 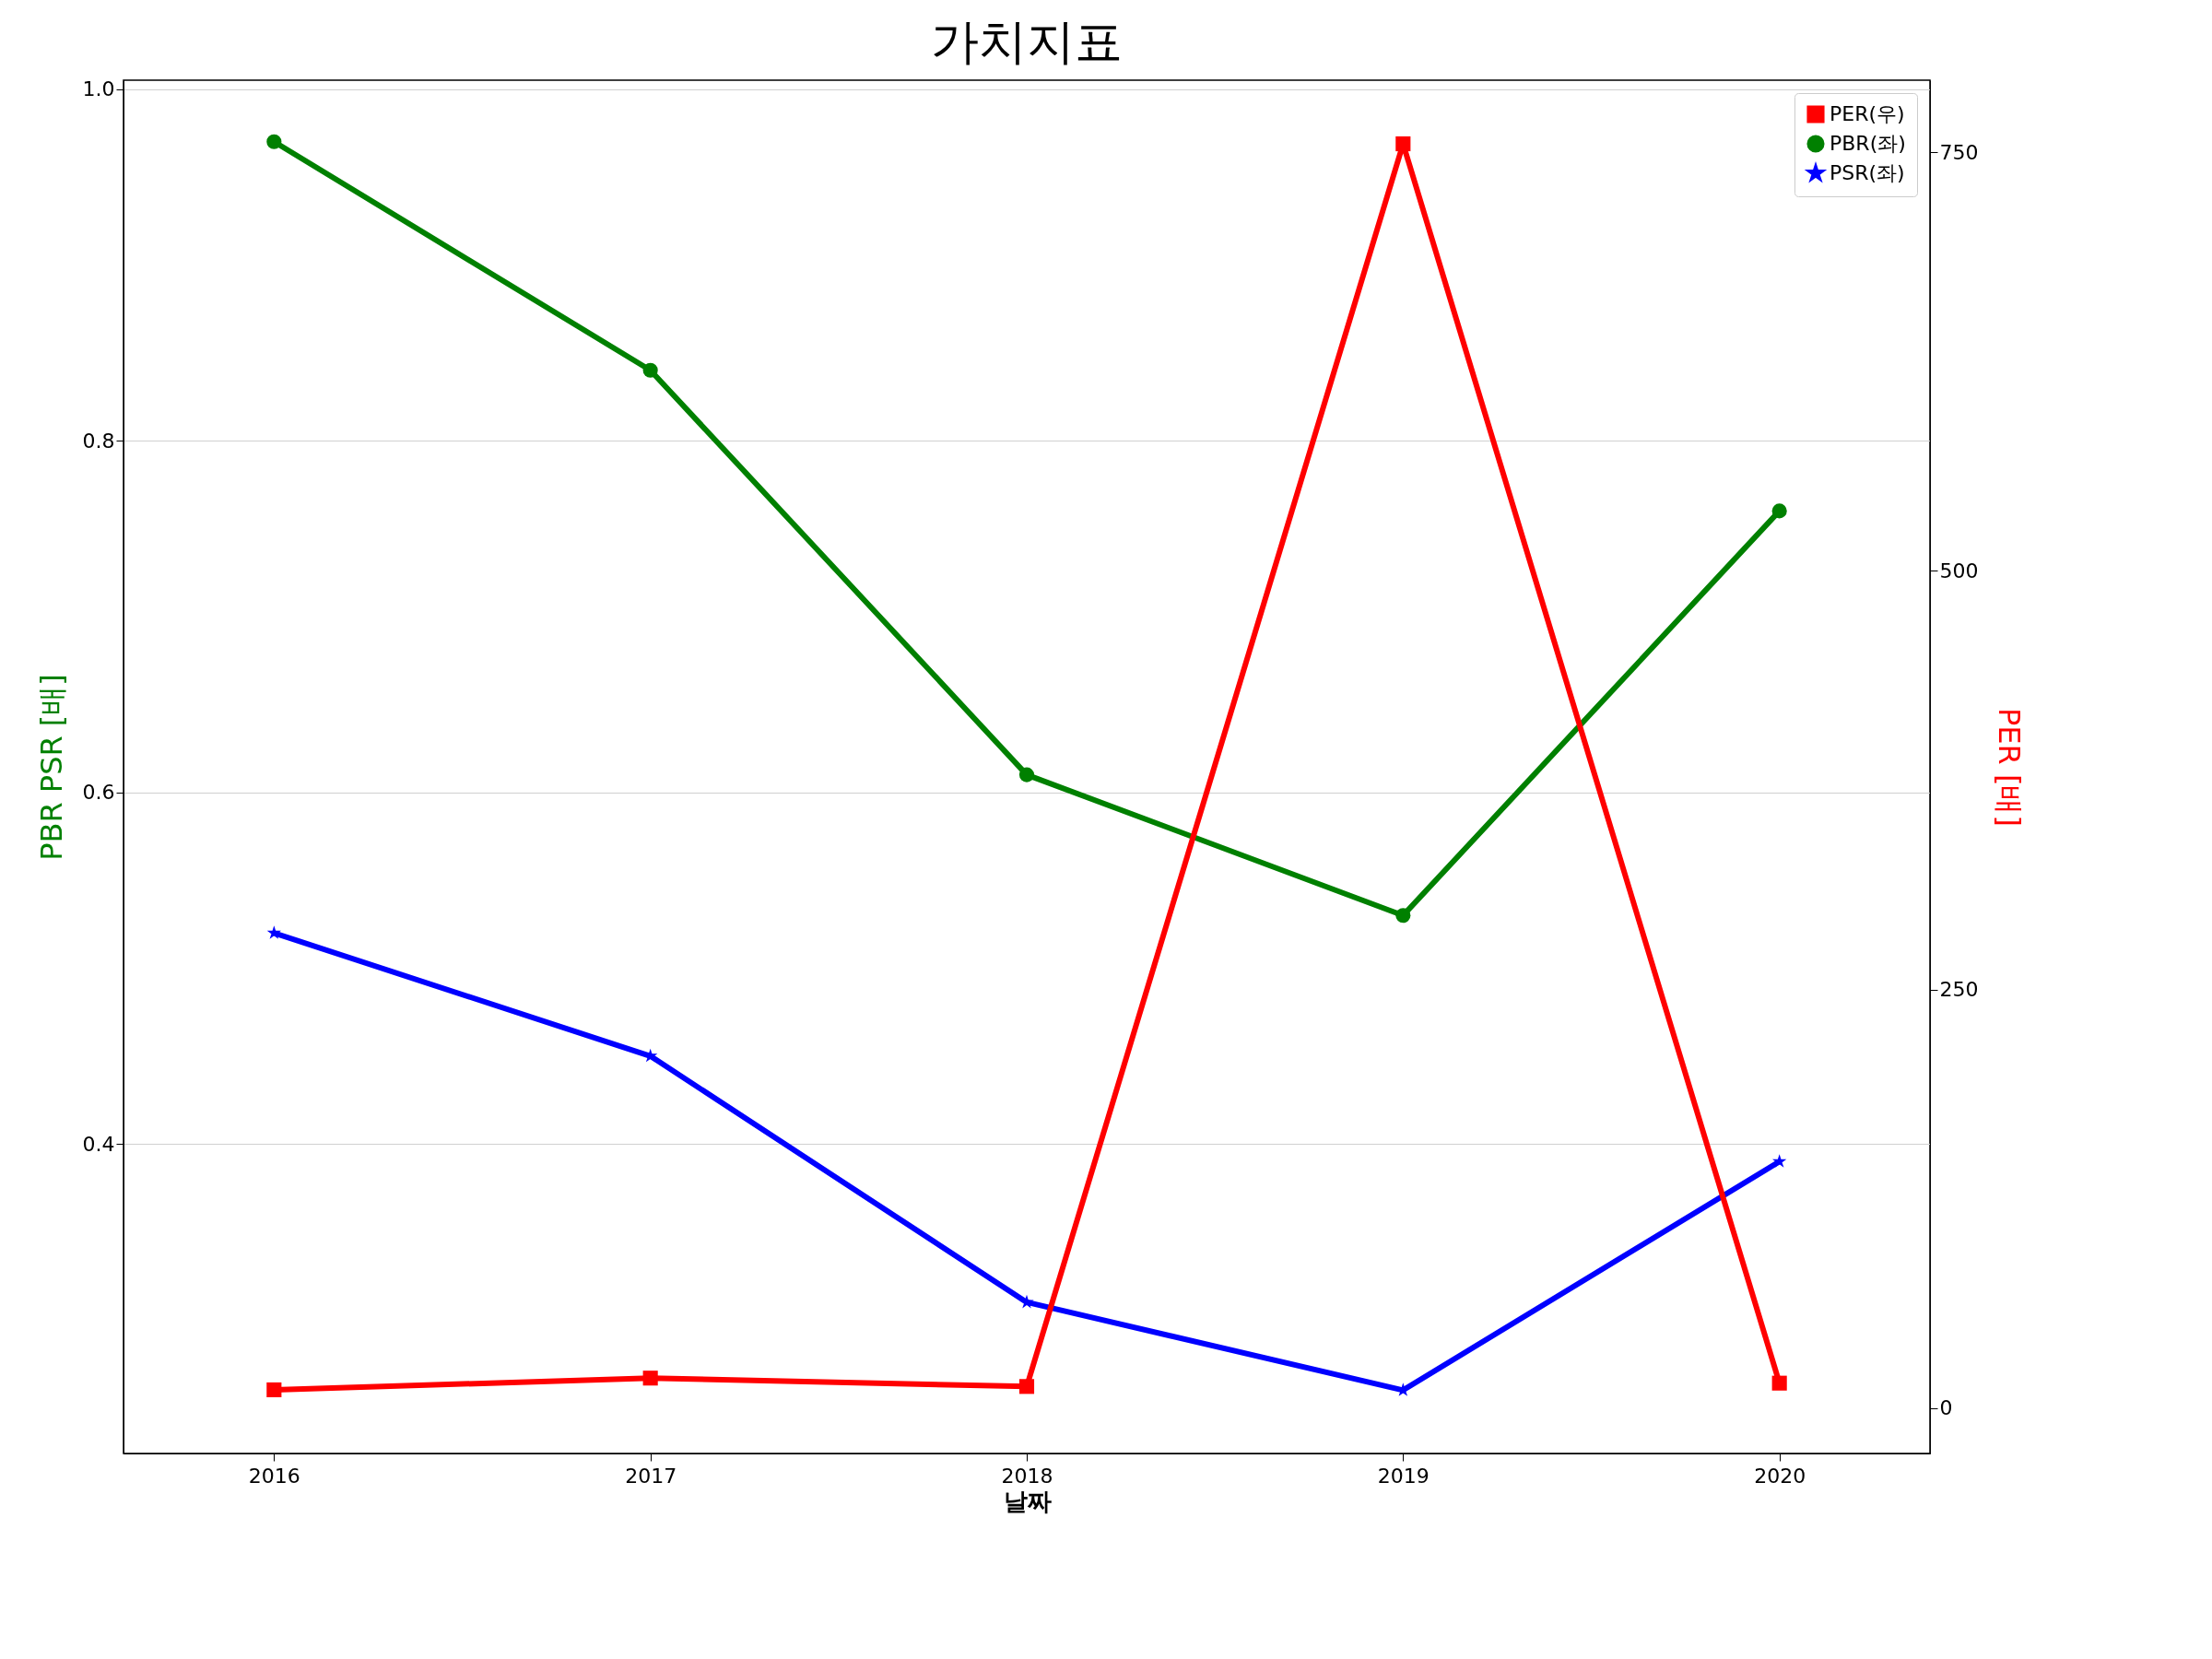 What do you see at coordinates (1027, 1501) in the screenshot?
I see `x-axis-title: 날짜` at bounding box center [1027, 1501].